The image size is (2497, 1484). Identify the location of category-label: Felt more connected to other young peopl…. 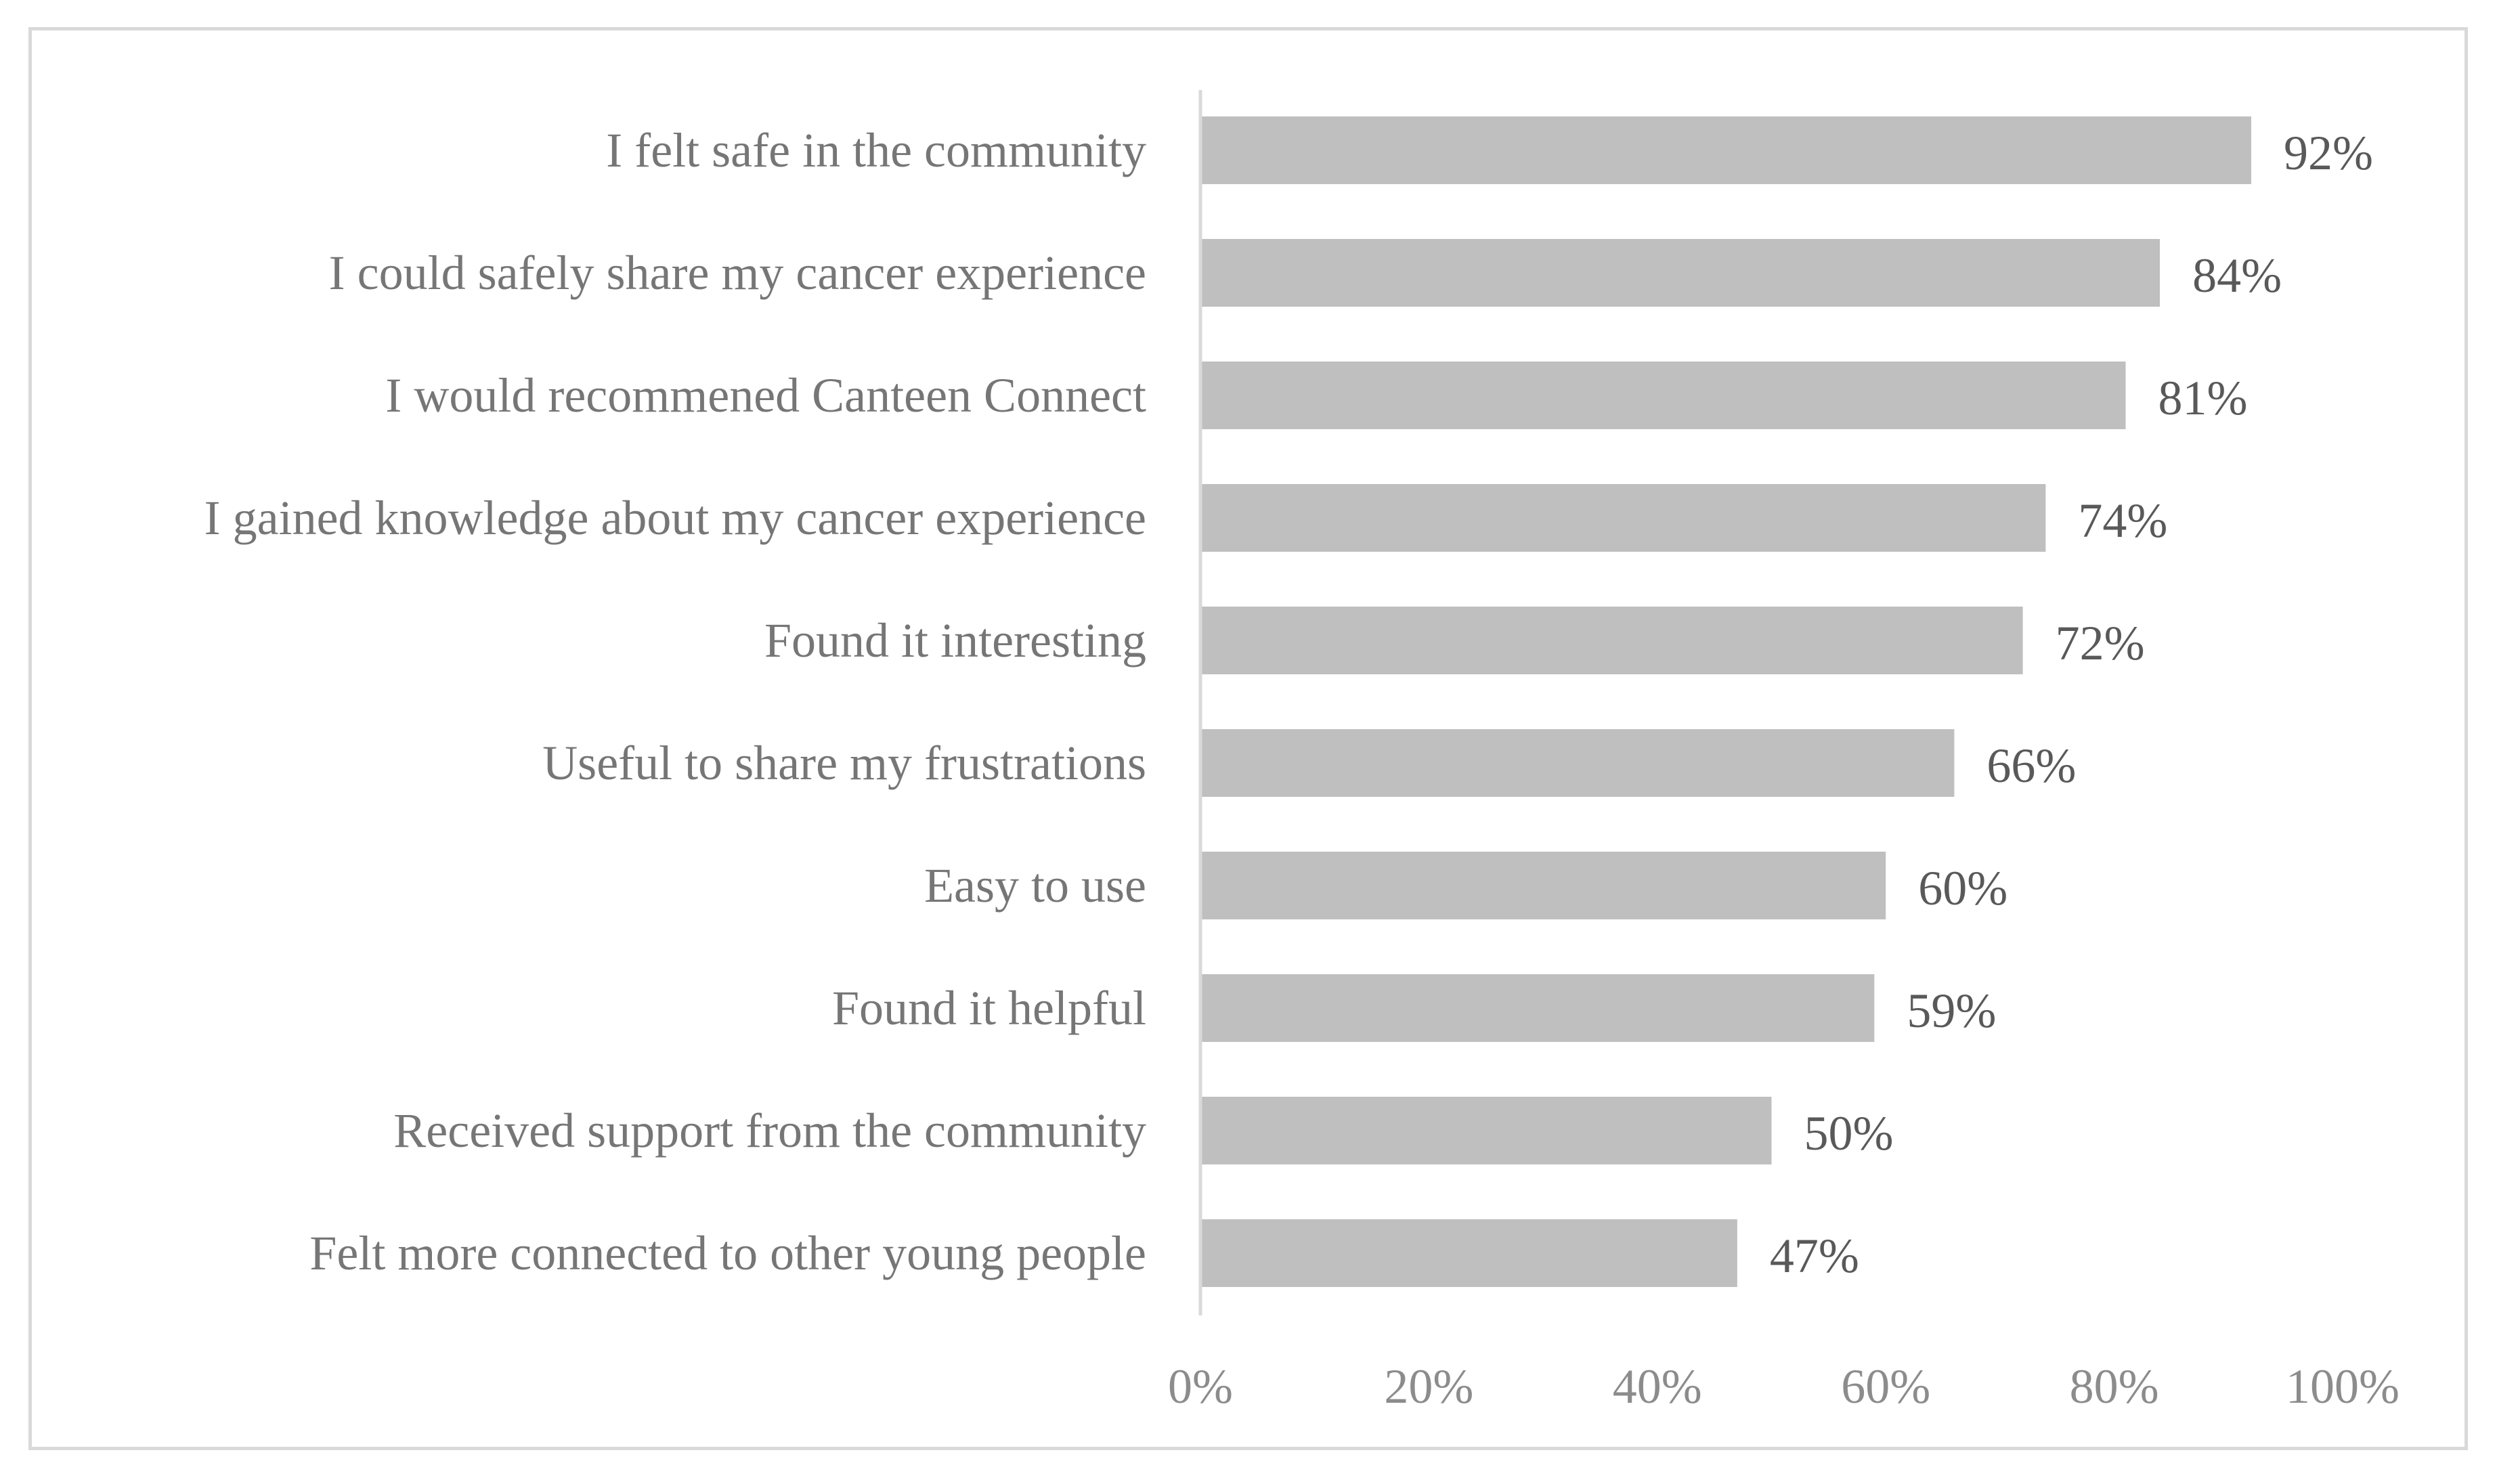
(727, 1253).